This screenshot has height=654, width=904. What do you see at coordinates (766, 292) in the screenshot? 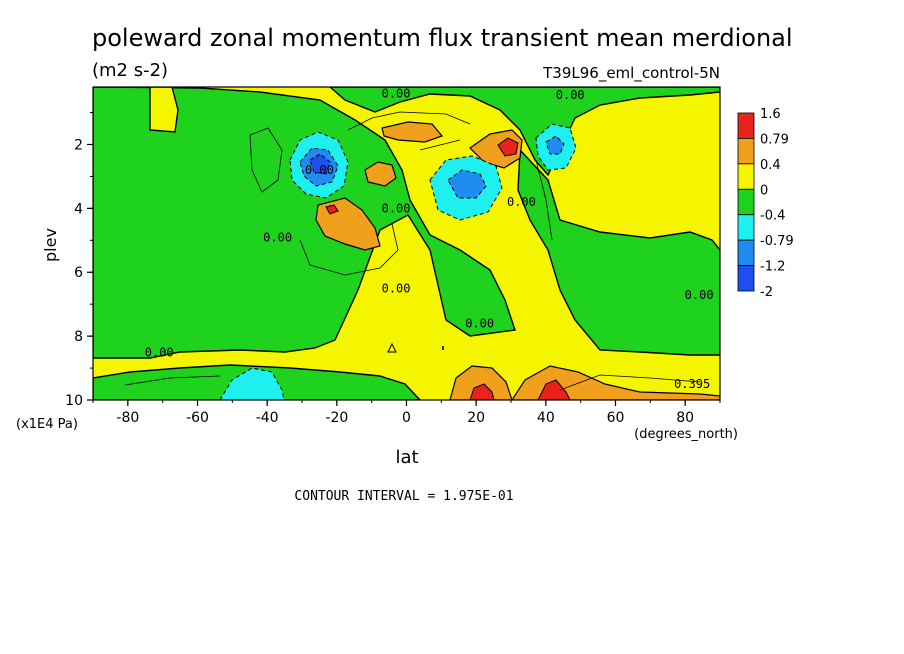
I see `colorbar-label: -2` at bounding box center [766, 292].